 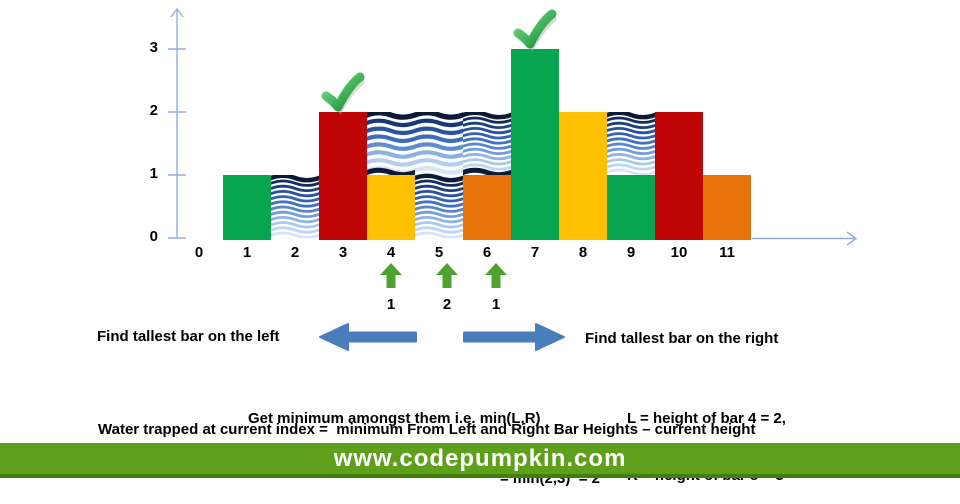 I want to click on y-tick-label-1: 1, so click(x=153, y=173).